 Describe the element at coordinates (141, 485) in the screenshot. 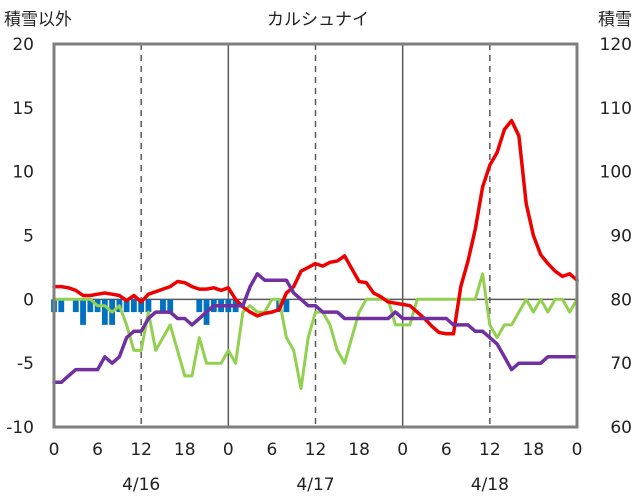

I see `date-label: 4/16` at that location.